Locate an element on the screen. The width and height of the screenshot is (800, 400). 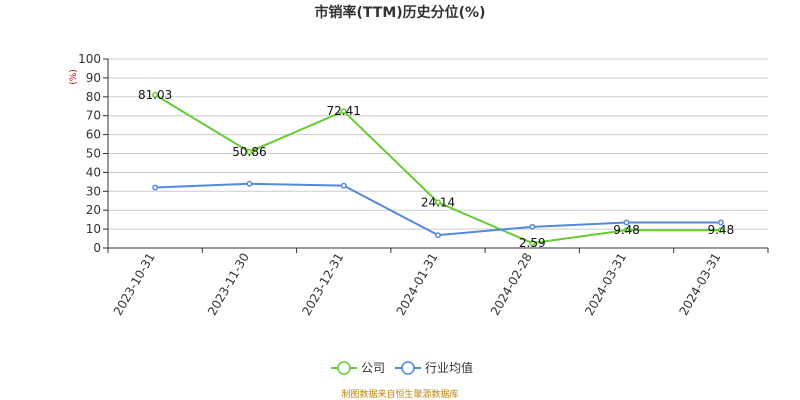
y-tick-label: 10 is located at coordinates (93, 229).